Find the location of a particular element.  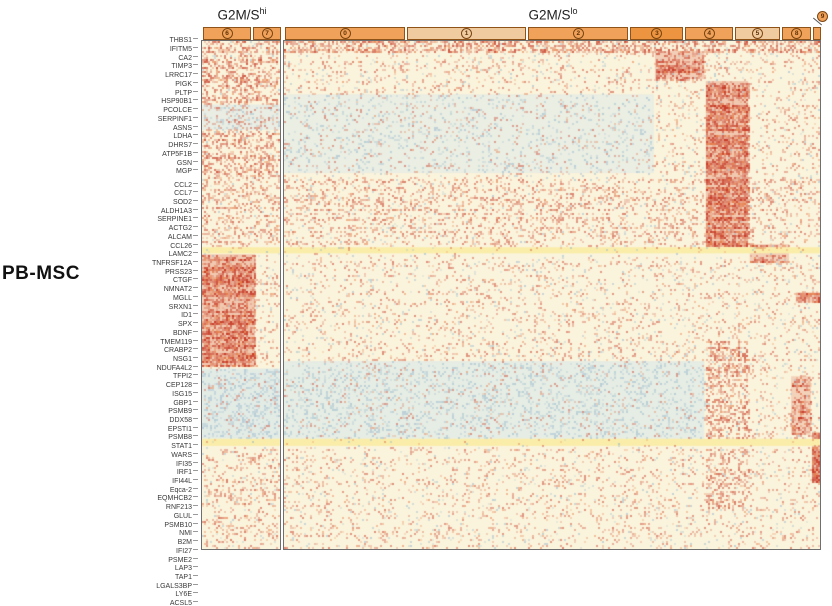

gene-label-PSMB10: PSMB10 is located at coordinates (129, 526).